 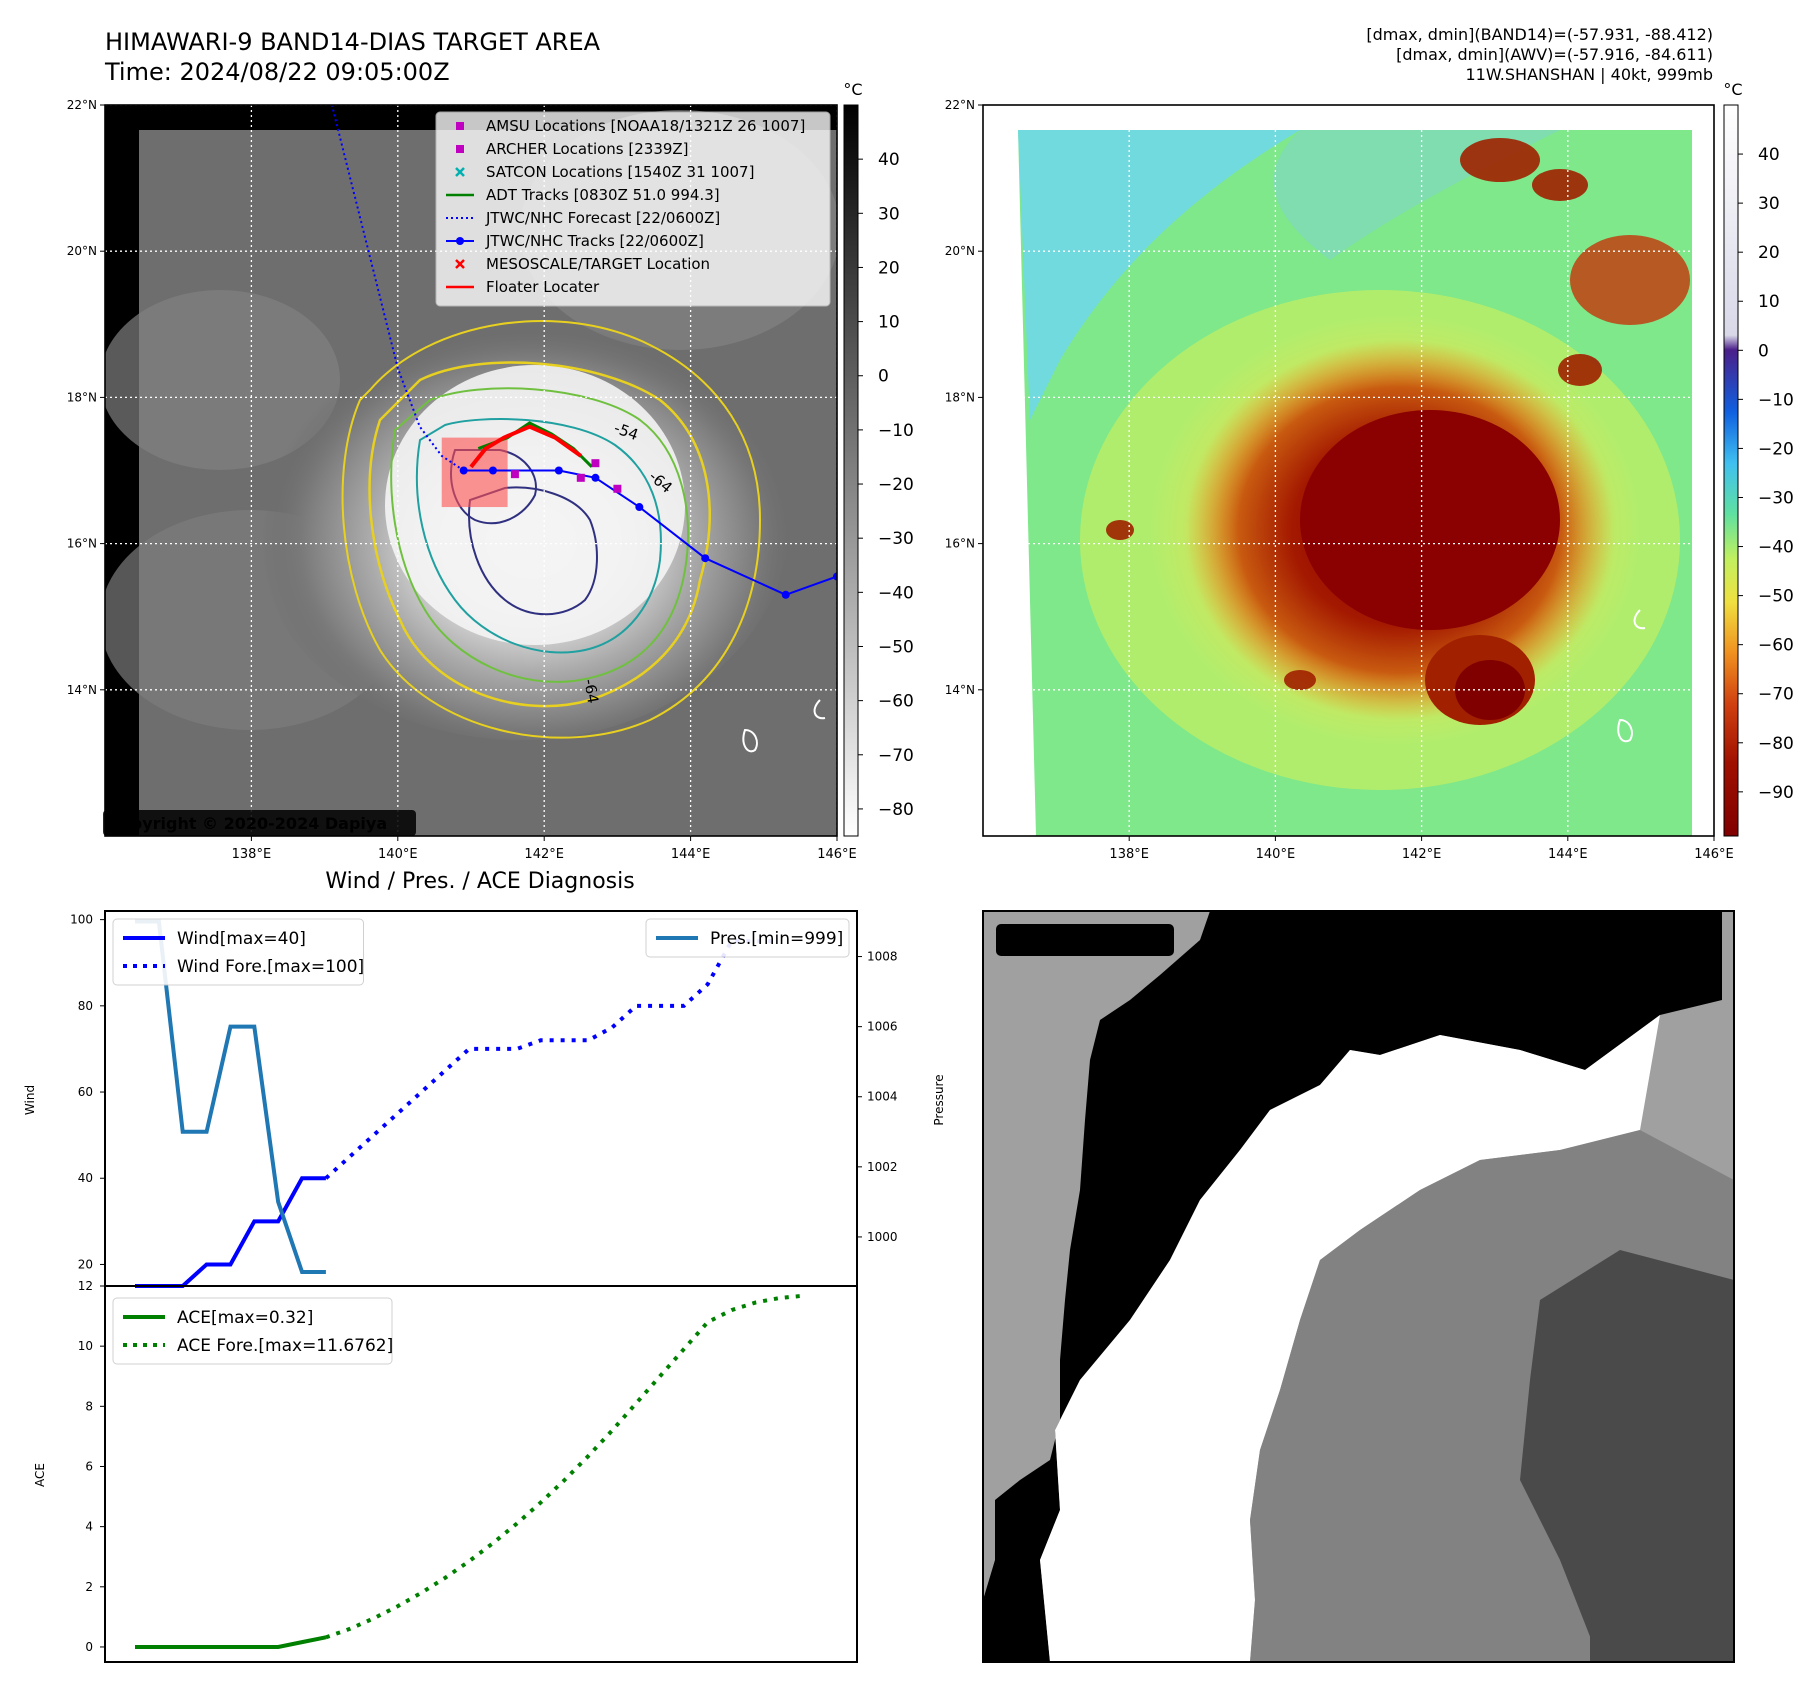 What do you see at coordinates (238, 952) in the screenshot?
I see `chart-legend` at bounding box center [238, 952].